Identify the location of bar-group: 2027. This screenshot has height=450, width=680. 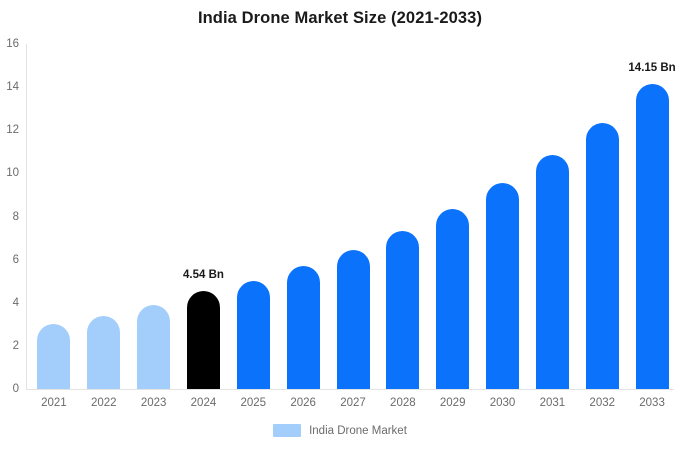
(353, 226).